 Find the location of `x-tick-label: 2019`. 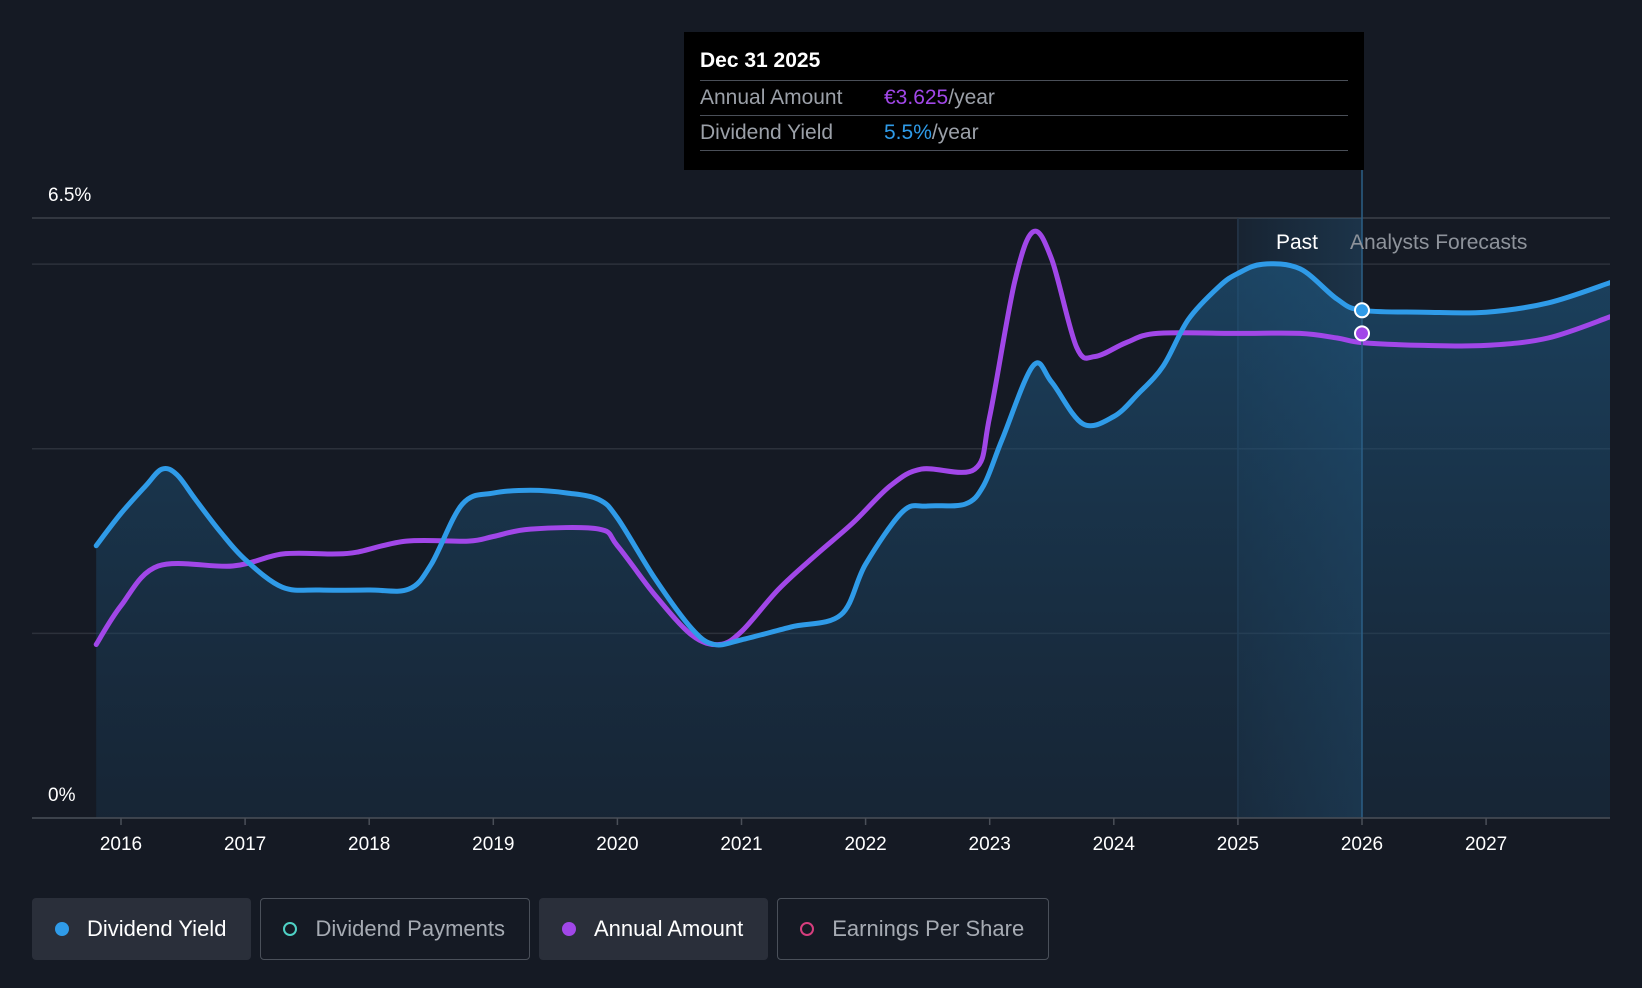

x-tick-label: 2019 is located at coordinates (493, 844).